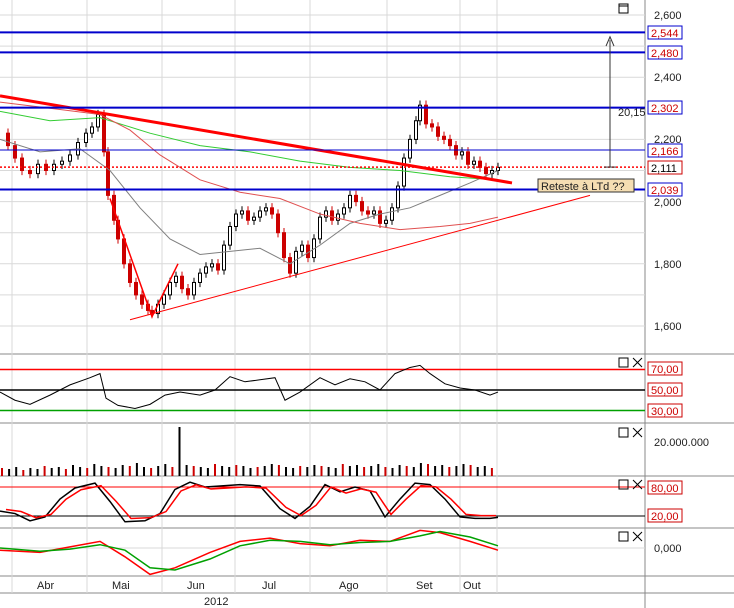  Describe the element at coordinates (665, 489) in the screenshot. I see `stoch-level-80: 80,00` at that location.